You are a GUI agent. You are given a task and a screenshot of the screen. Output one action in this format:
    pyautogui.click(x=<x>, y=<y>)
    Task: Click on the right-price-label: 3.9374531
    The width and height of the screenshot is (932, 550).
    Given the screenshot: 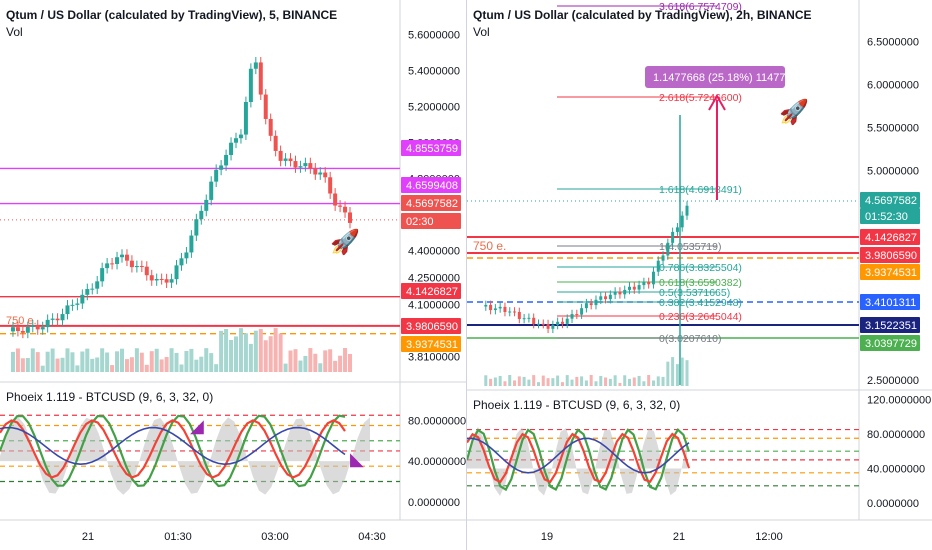 What is the action you would take?
    pyautogui.click(x=891, y=273)
    